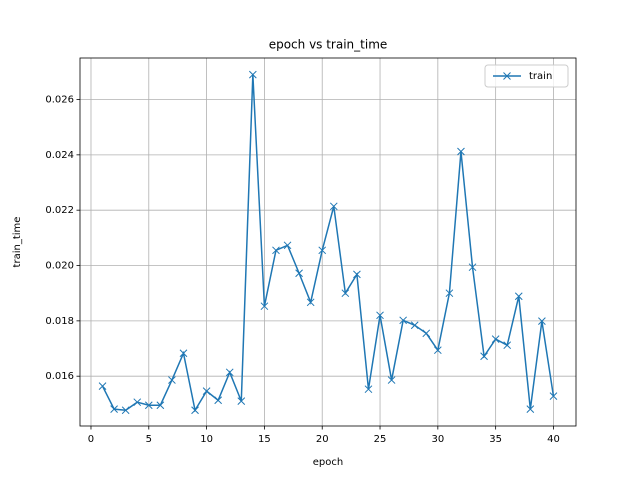  I want to click on x-tick-label: 0, so click(91, 439).